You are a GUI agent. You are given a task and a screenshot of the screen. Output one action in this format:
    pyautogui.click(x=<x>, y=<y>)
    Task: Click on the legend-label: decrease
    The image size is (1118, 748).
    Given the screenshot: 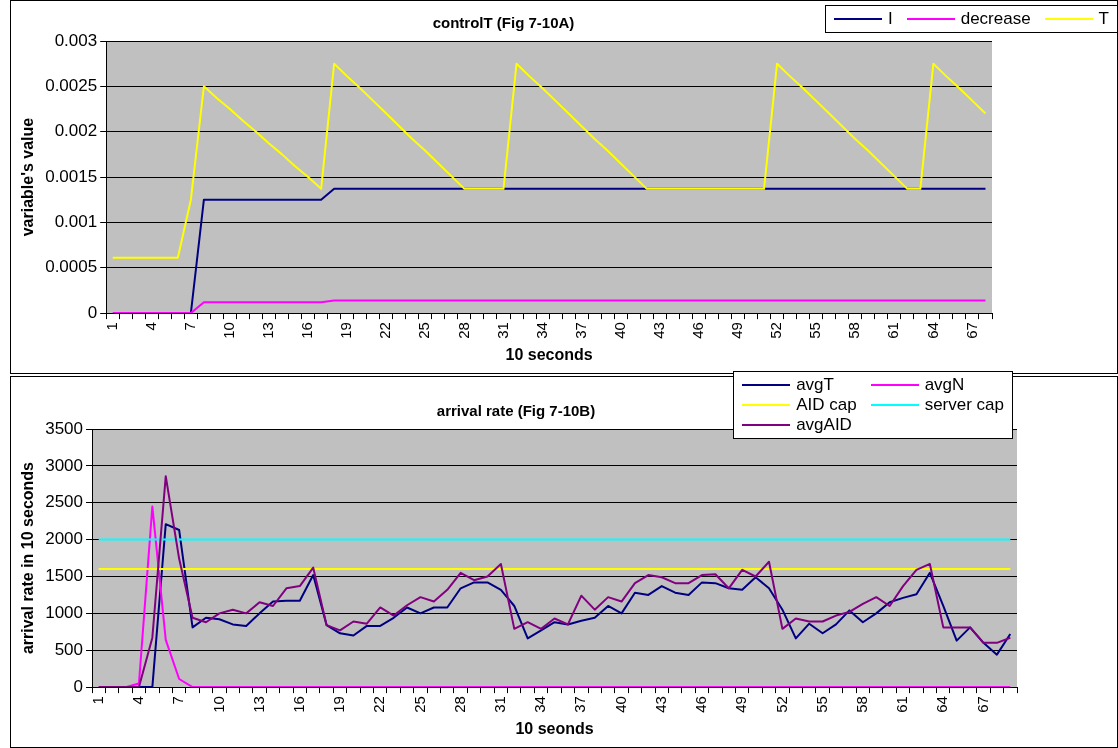 What is the action you would take?
    pyautogui.click(x=995, y=19)
    